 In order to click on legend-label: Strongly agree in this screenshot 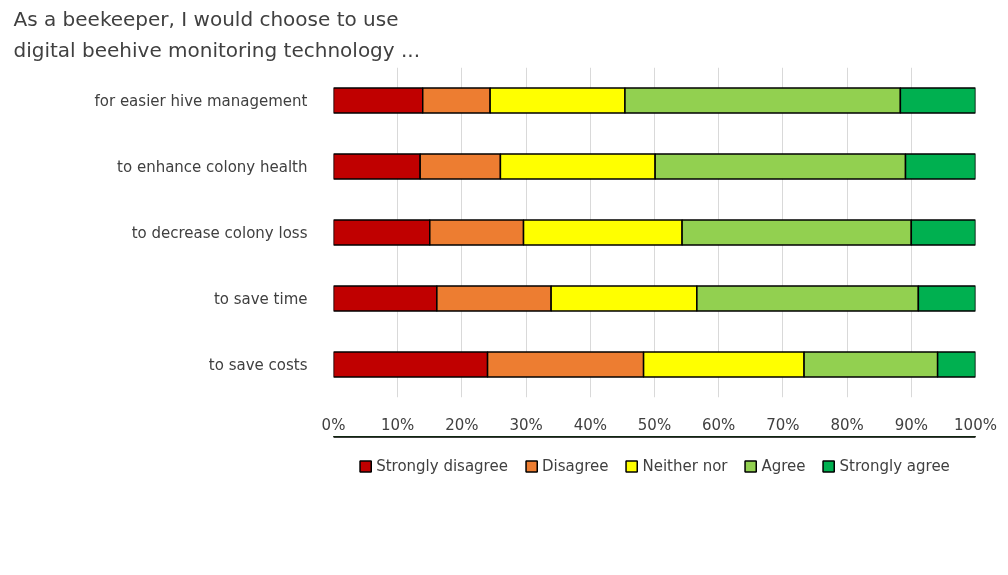, I will do `click(894, 466)`.